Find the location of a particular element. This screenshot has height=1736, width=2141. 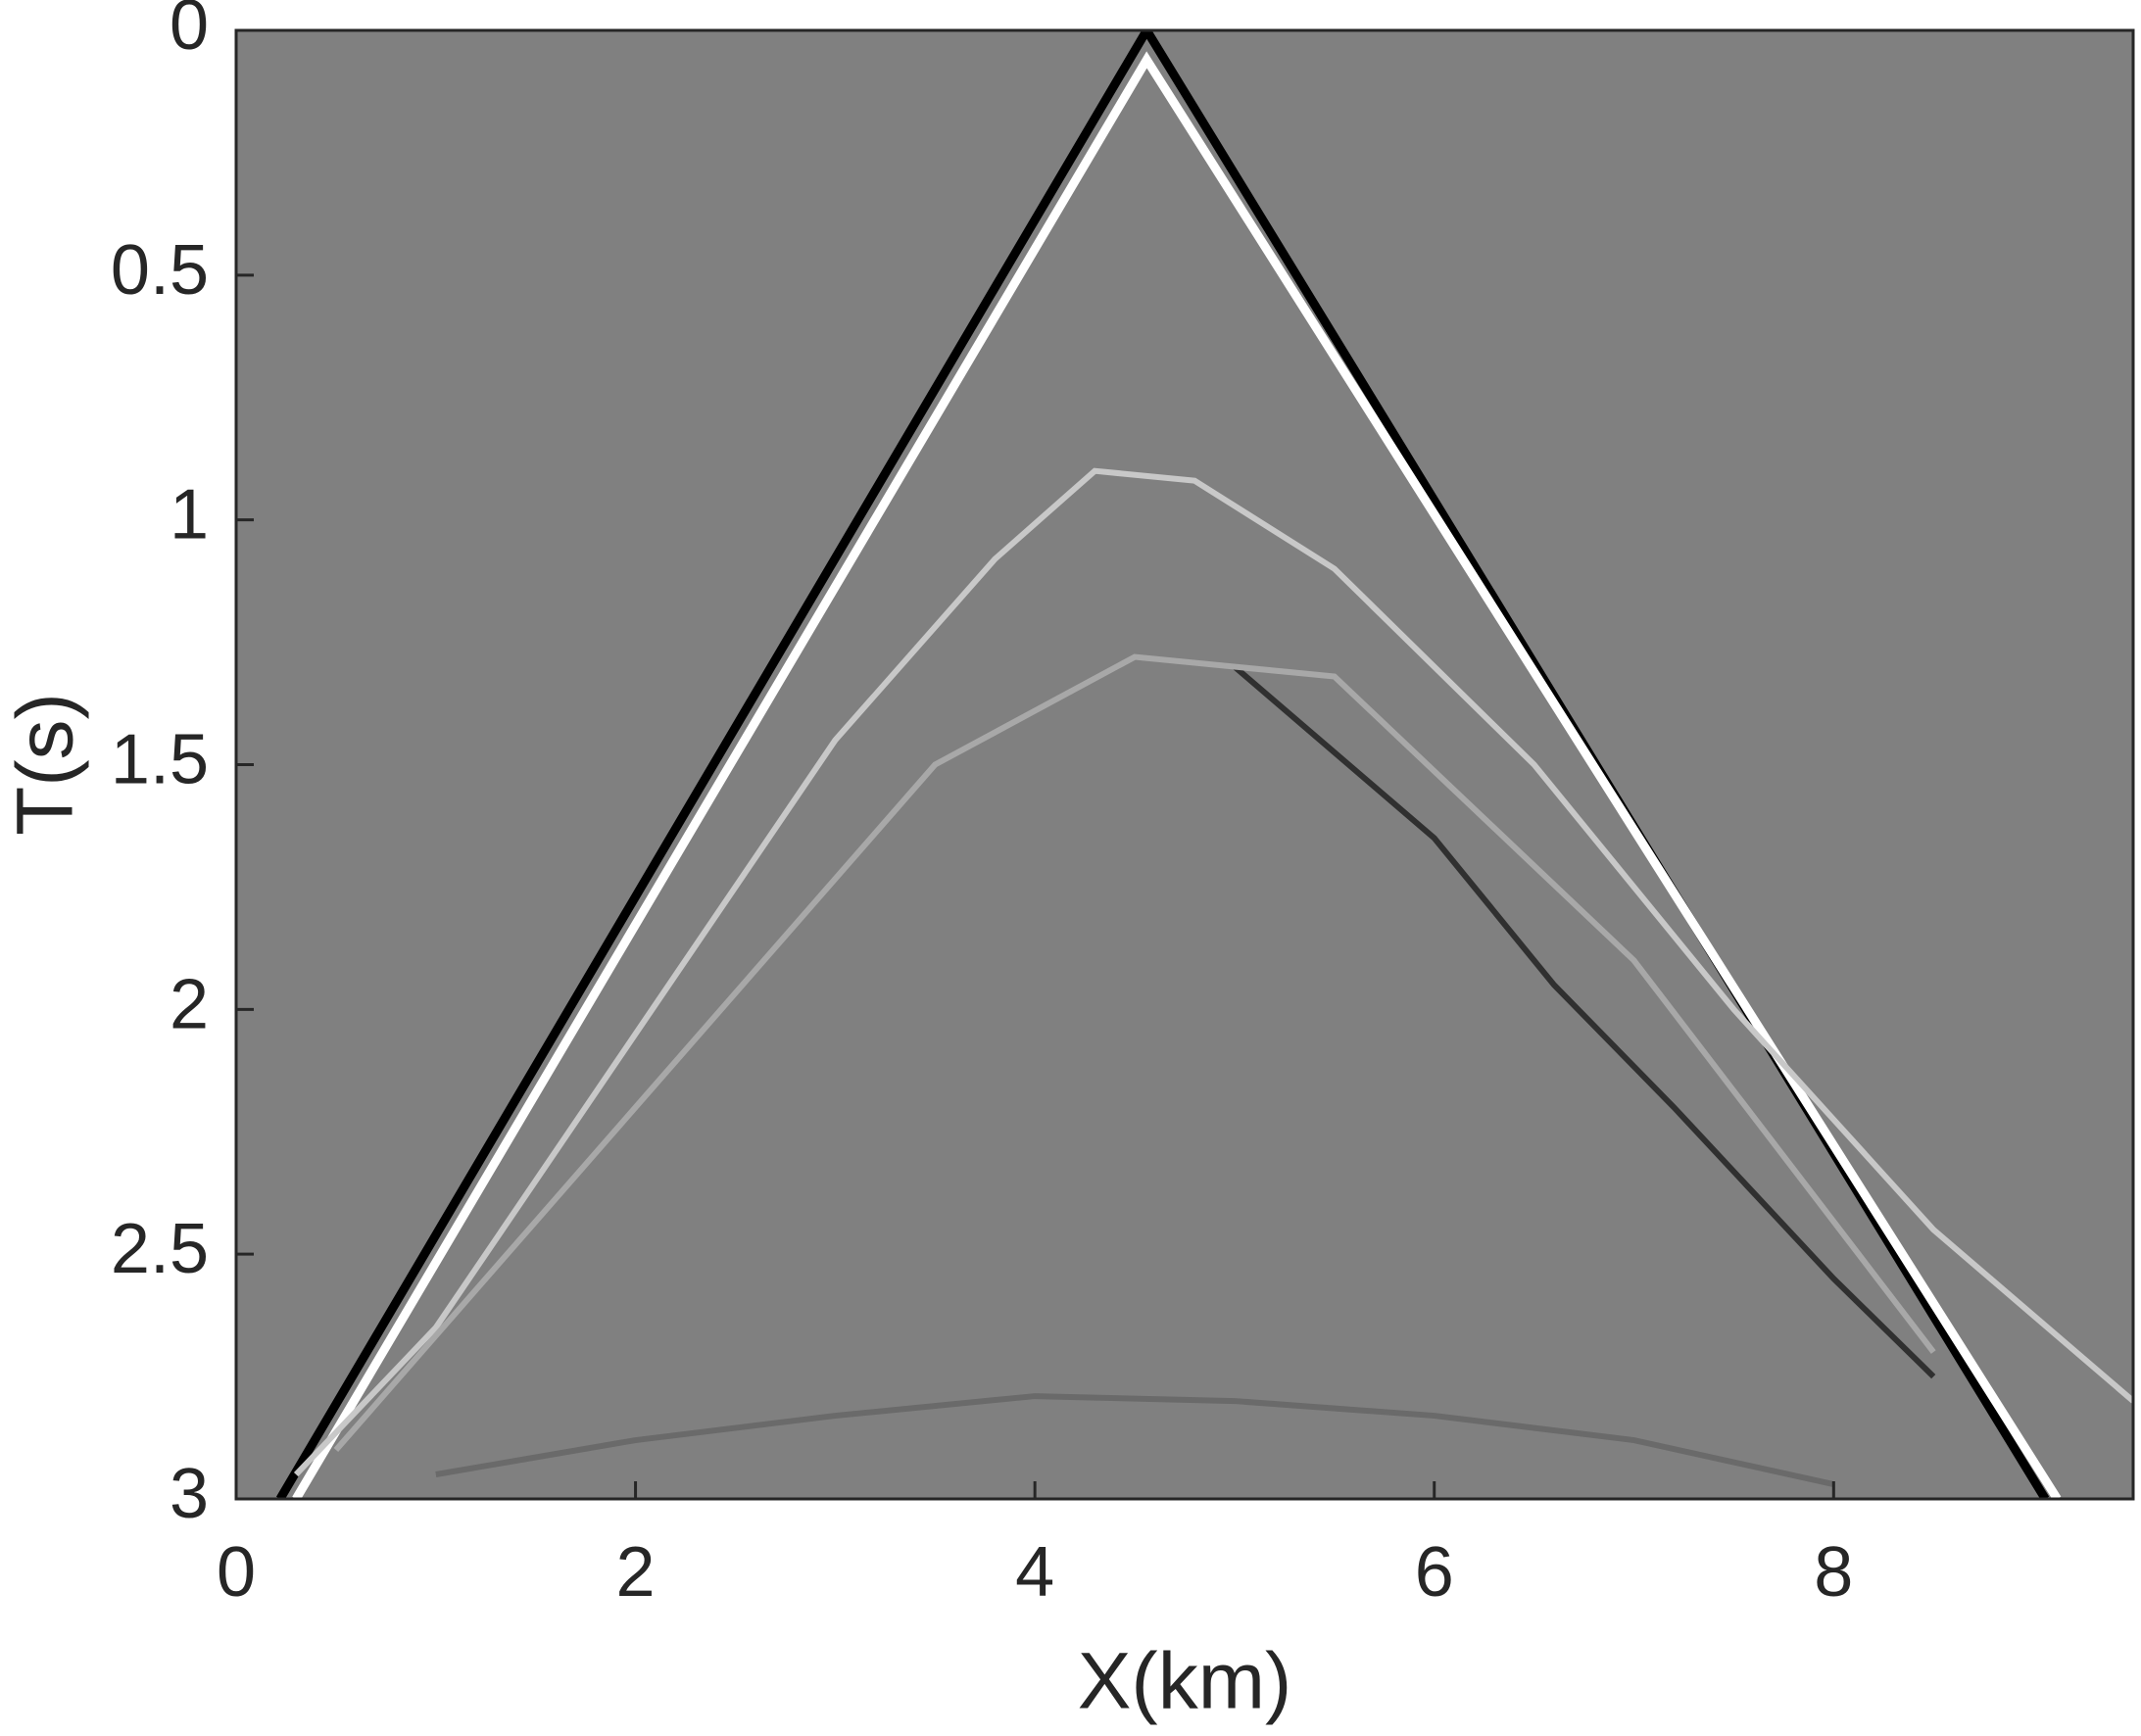

x-tick-label: 0 is located at coordinates (236, 1572).